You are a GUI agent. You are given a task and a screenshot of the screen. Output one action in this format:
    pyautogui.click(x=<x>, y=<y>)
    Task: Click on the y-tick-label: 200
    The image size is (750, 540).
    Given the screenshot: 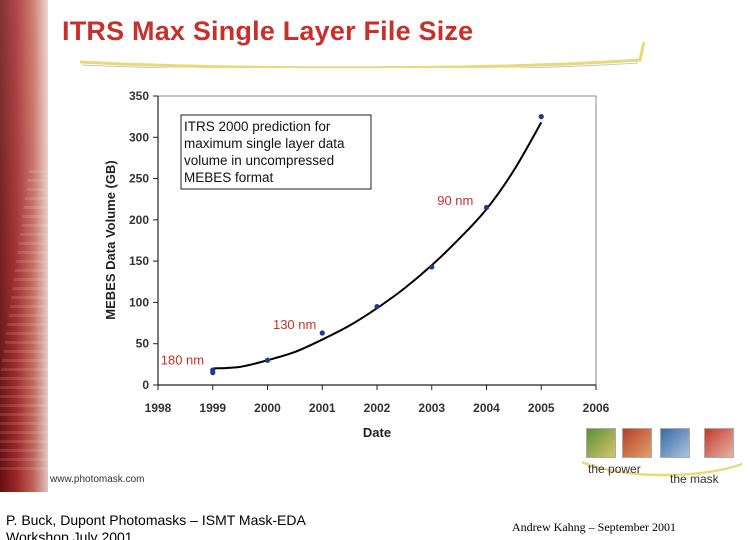 What is the action you would take?
    pyautogui.click(x=139, y=220)
    